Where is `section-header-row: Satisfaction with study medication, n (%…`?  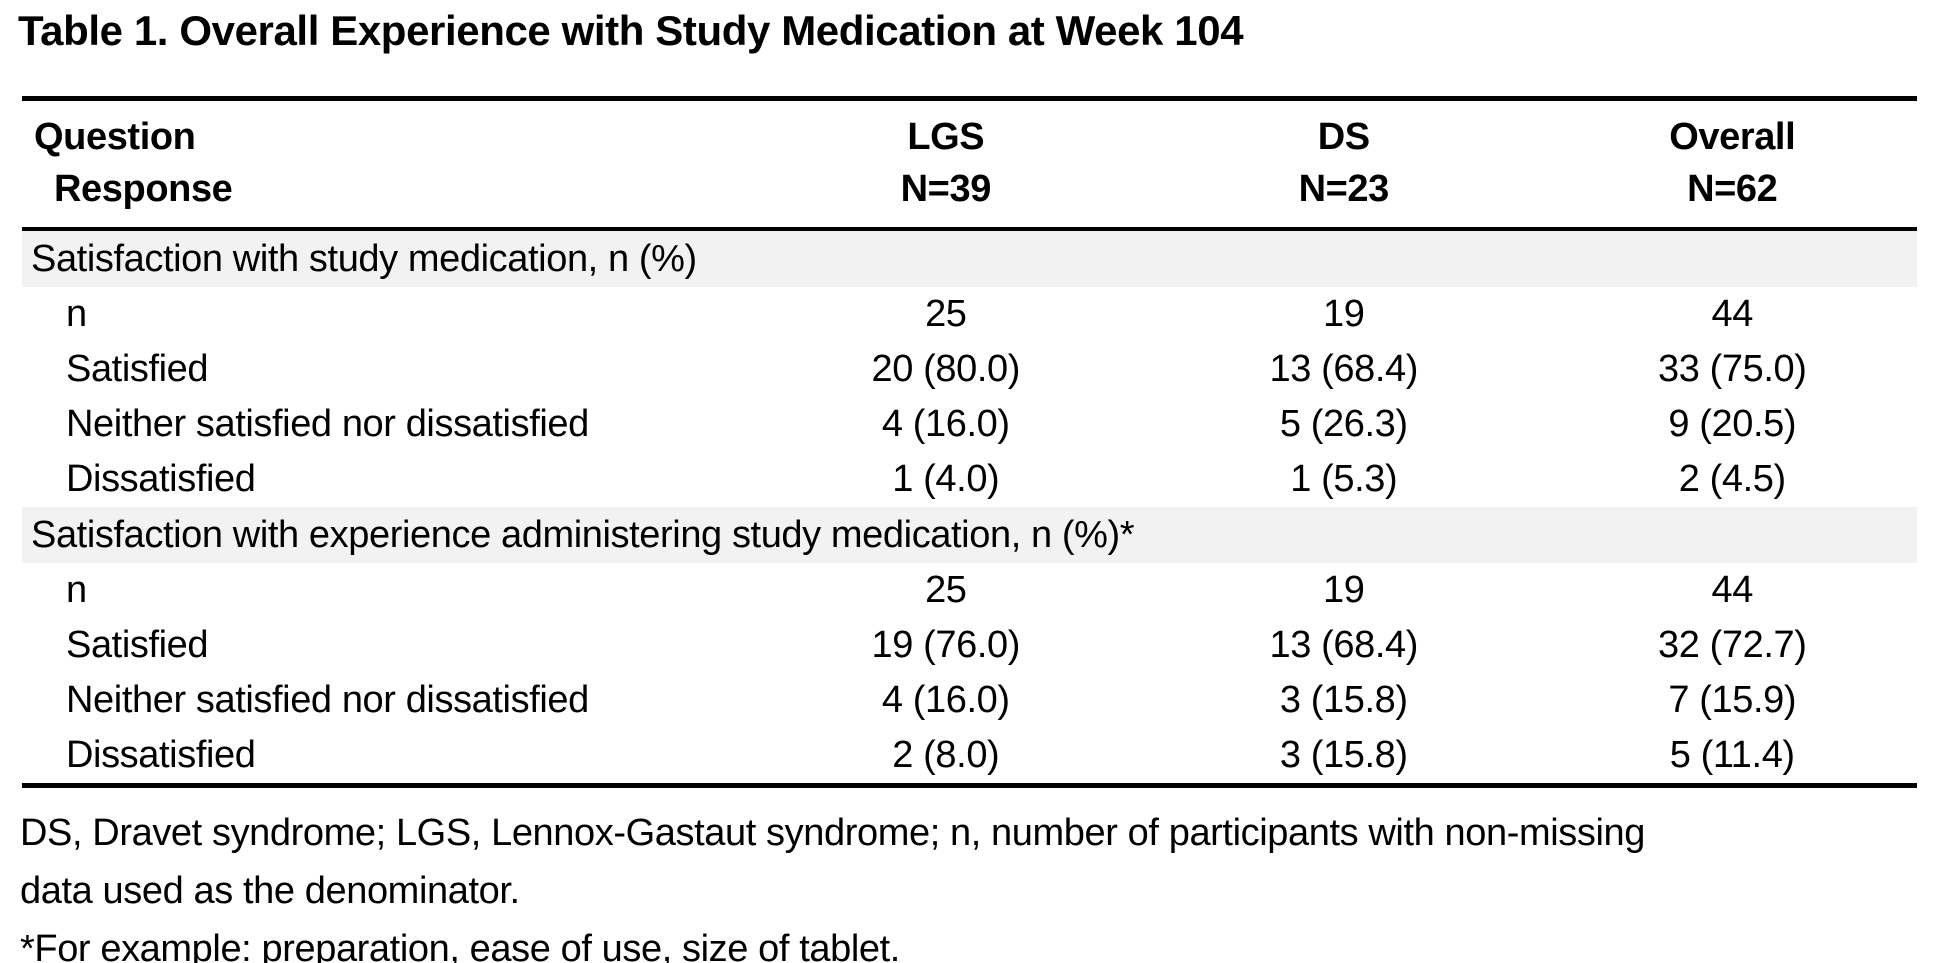
section-header-row: Satisfaction with study medication, n (%… is located at coordinates (969, 258).